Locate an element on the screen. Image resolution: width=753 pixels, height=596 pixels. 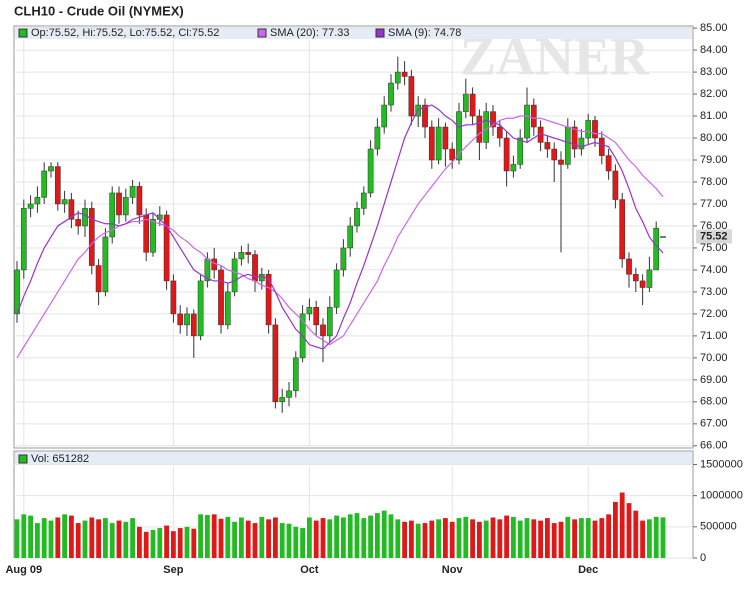
y-tick-label: 1500000 is located at coordinates (721, 464).